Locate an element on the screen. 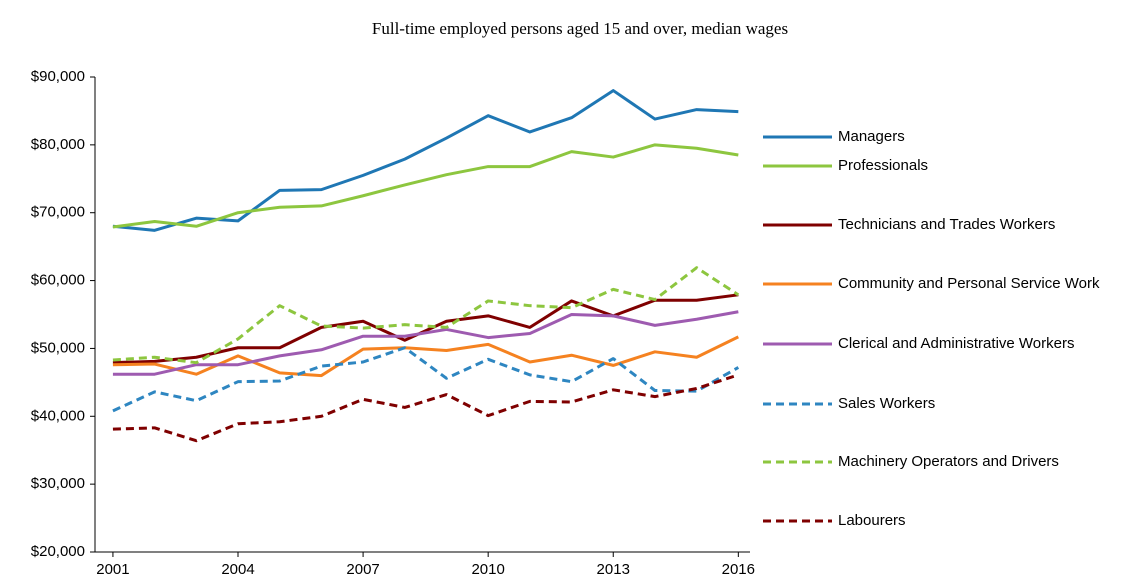  legend-label: Managers is located at coordinates (871, 136).